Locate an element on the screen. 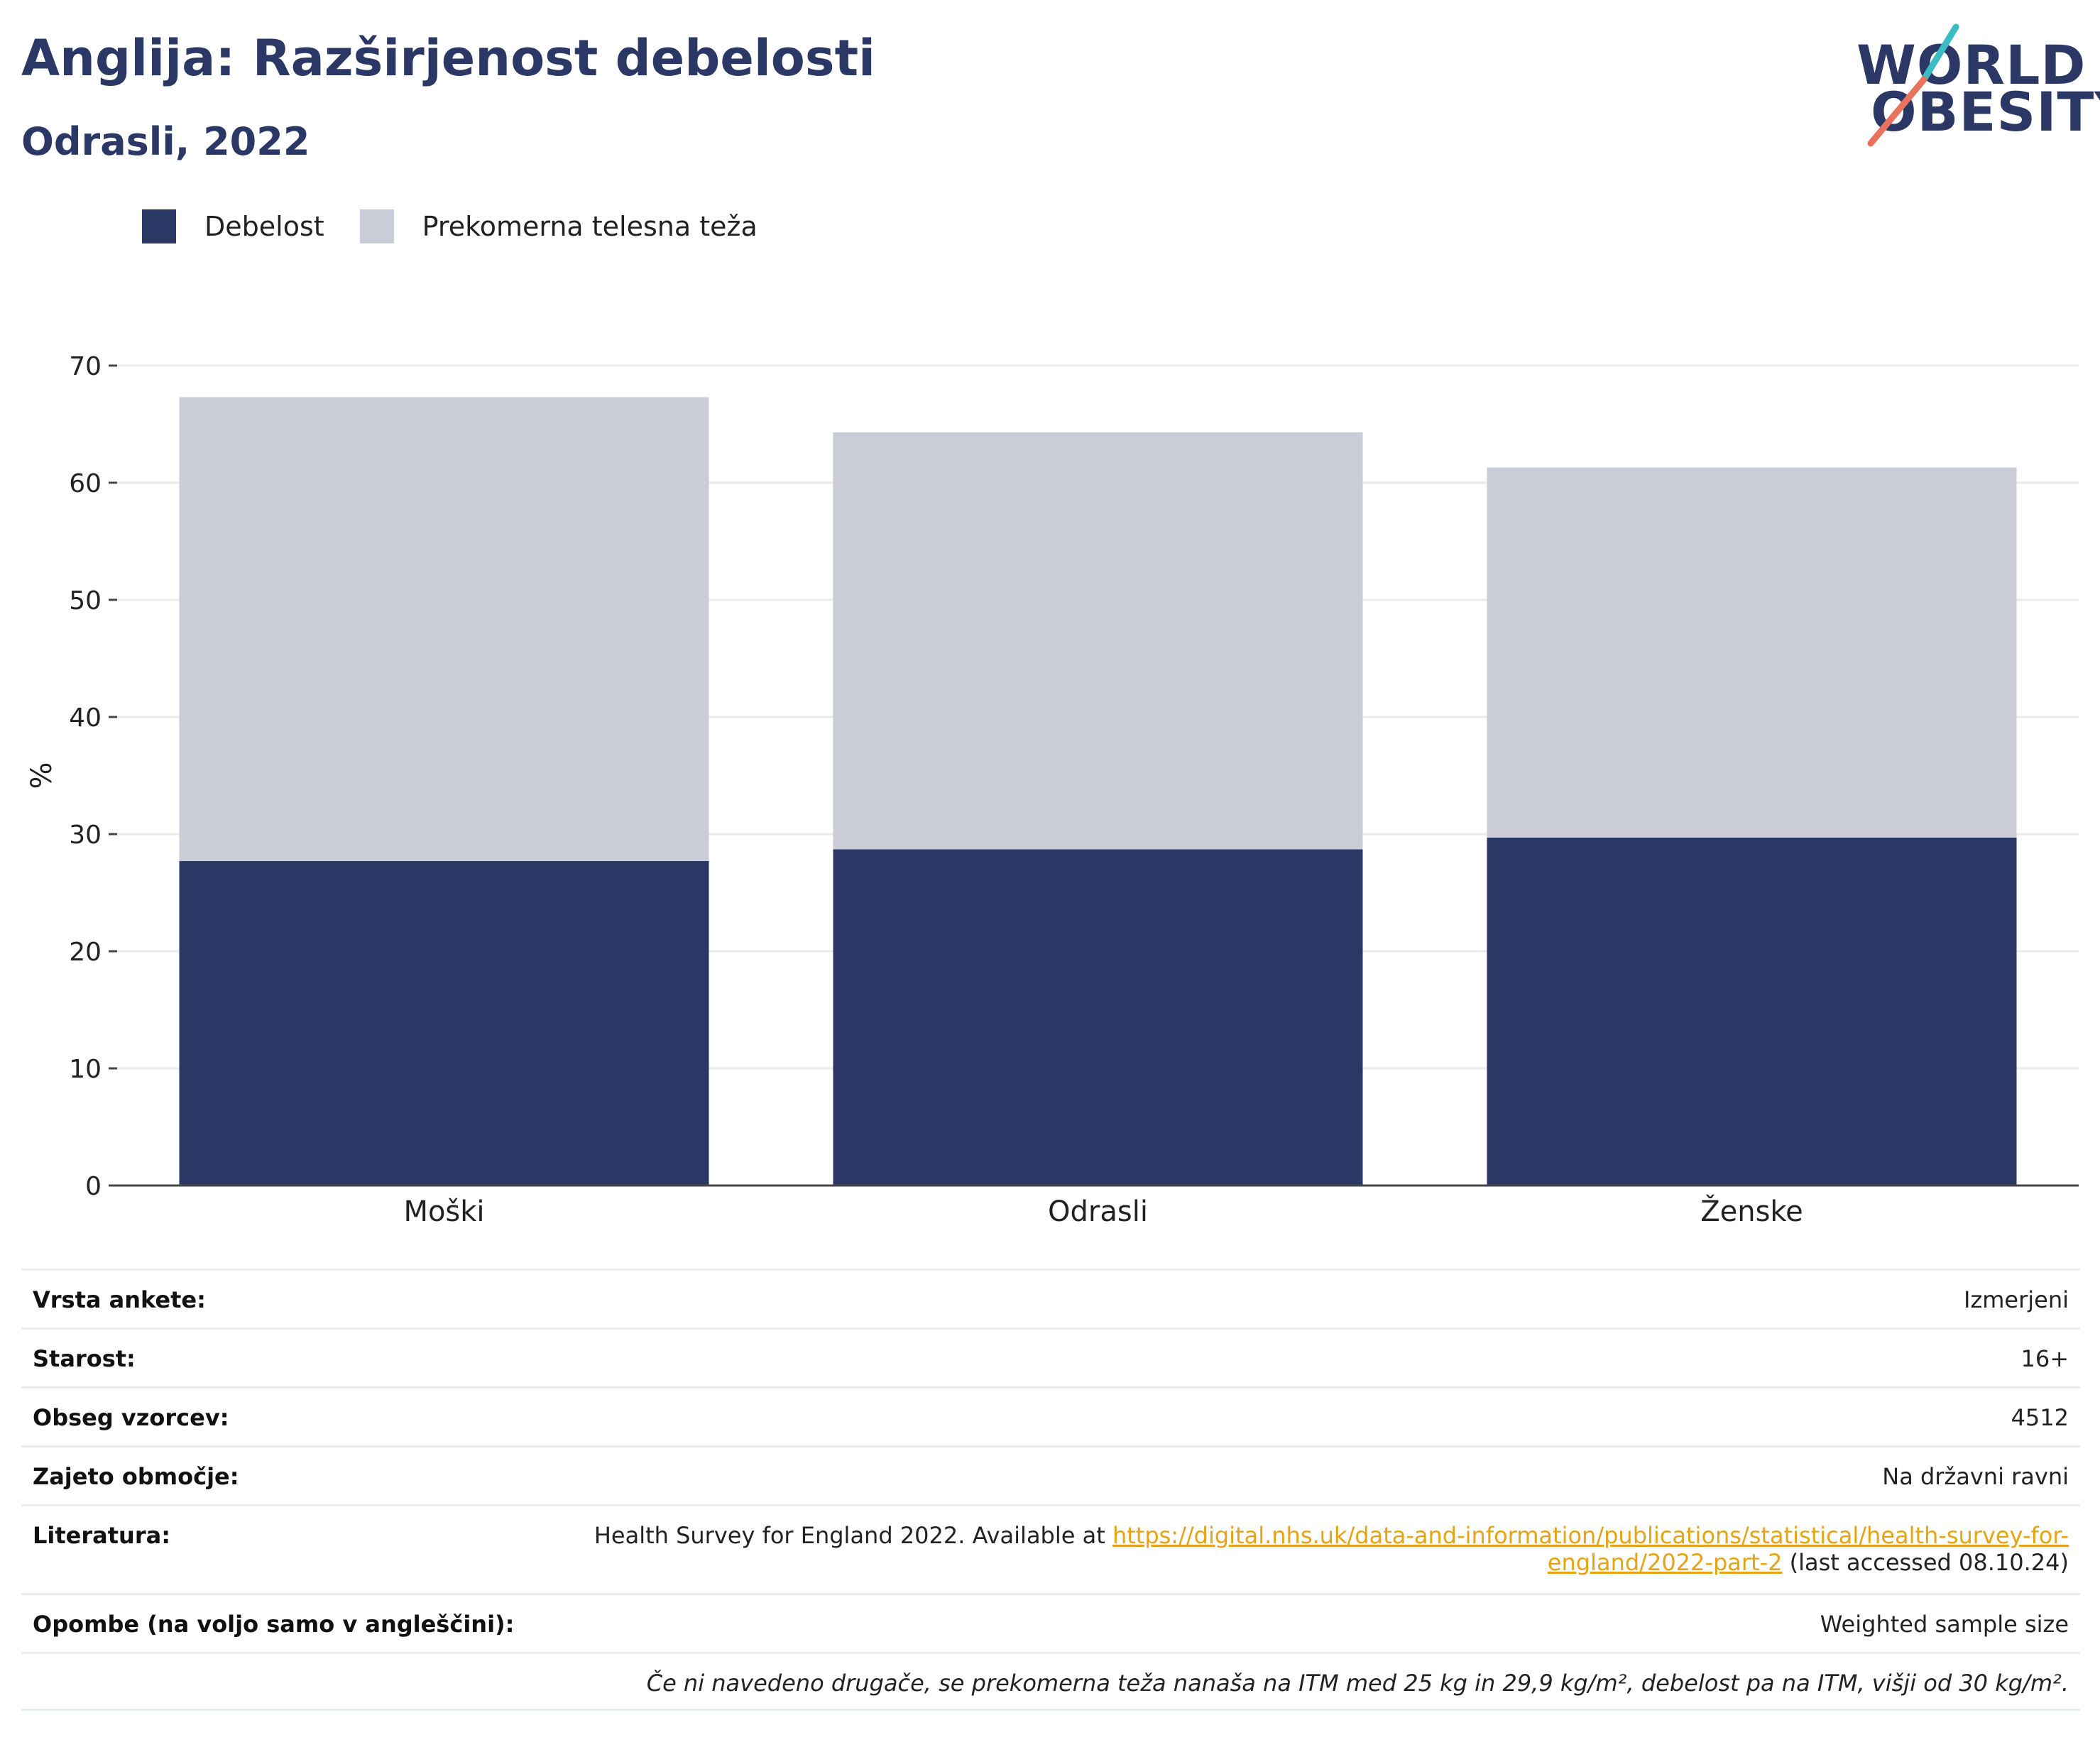 Image resolution: width=2100 pixels, height=1747 pixels. logo-text-world: WORLD is located at coordinates (1971, 65).